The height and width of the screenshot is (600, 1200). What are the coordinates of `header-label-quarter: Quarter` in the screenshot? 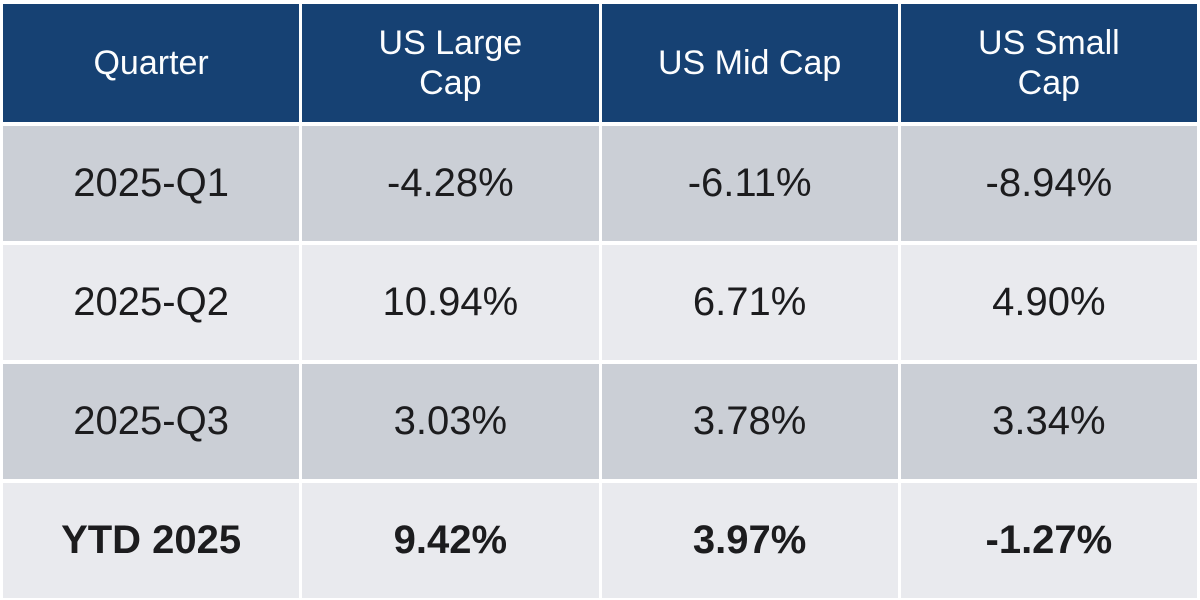 It's located at (151, 62).